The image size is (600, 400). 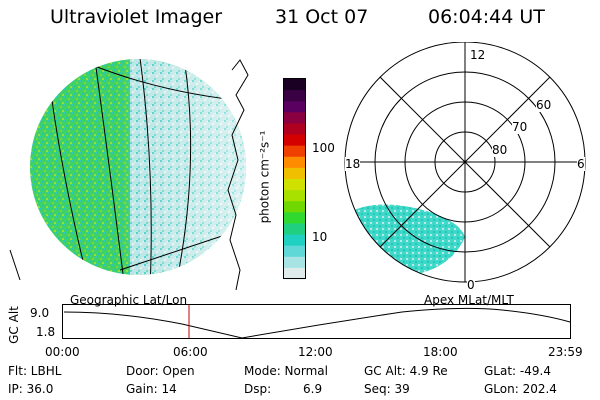 What do you see at coordinates (520, 389) in the screenshot?
I see `info-glon: GLon: 202.4` at bounding box center [520, 389].